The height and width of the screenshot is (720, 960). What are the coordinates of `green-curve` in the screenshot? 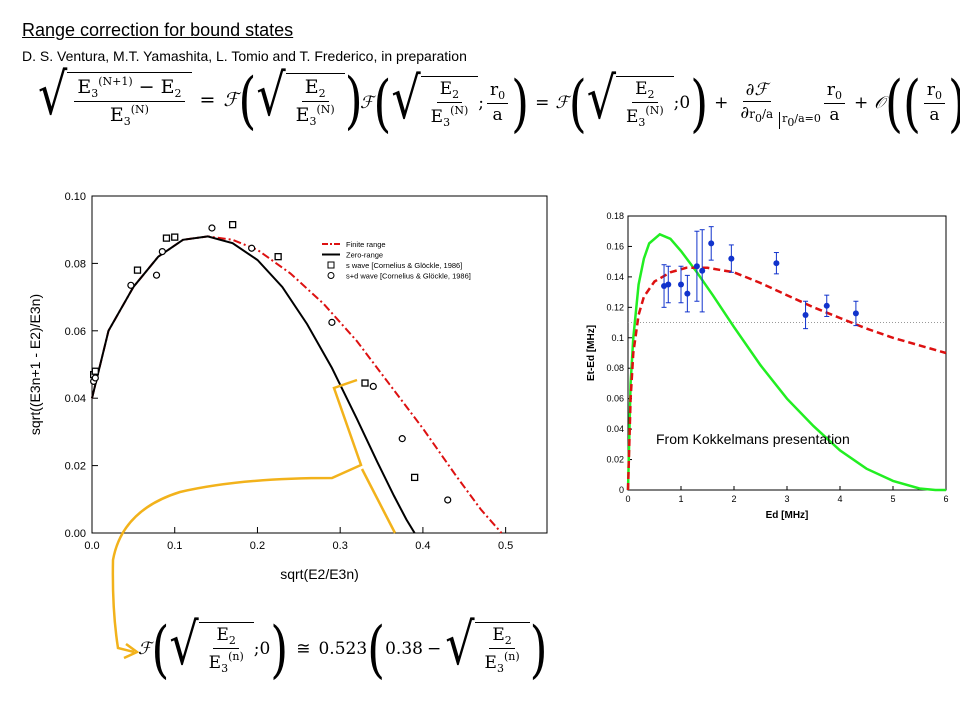 It's located at (786, 362).